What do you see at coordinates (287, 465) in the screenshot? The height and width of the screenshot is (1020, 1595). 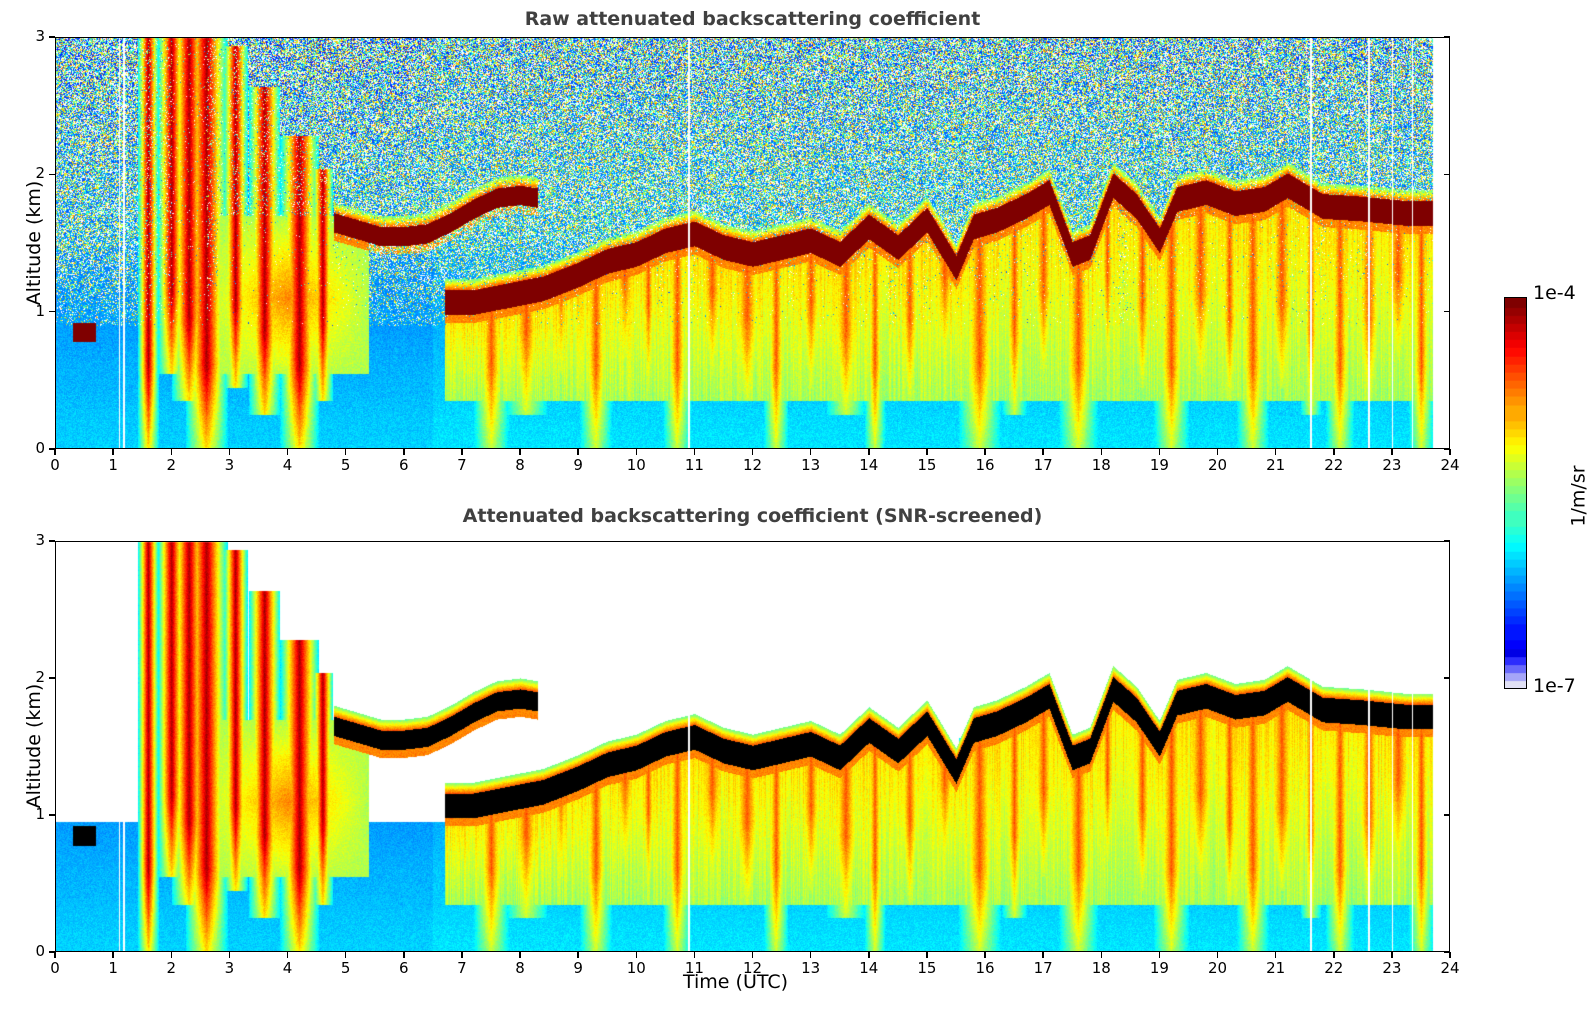 I see `x-tick-label: 4` at bounding box center [287, 465].